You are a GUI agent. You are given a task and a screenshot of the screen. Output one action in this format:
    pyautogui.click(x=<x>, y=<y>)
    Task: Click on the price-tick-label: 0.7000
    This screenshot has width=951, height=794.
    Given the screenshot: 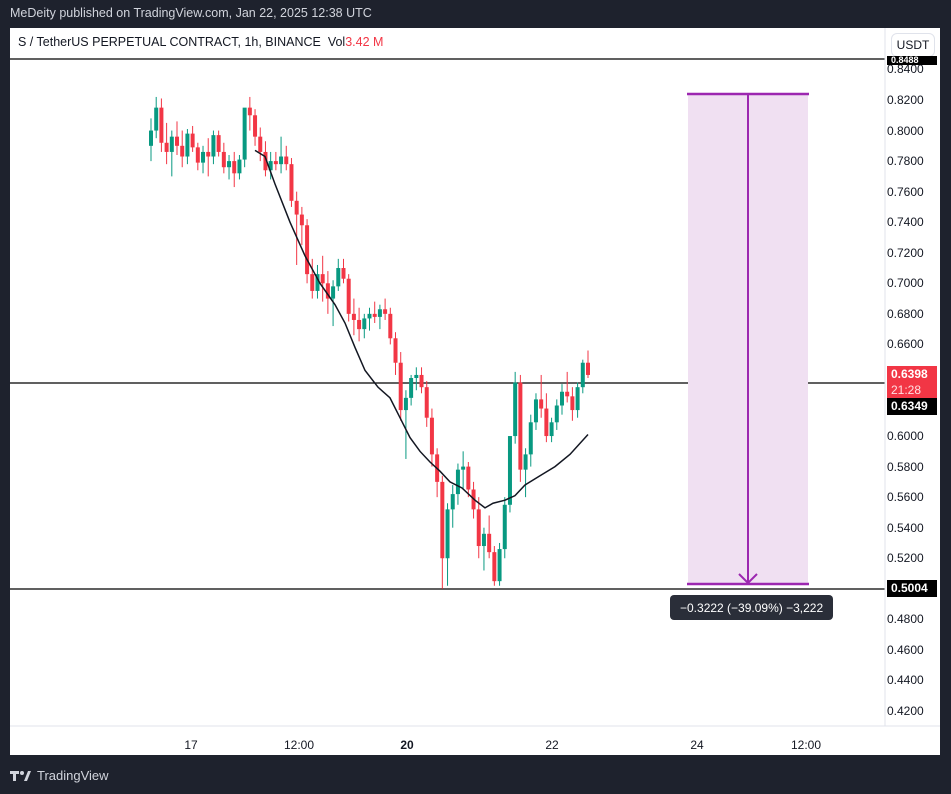 What is the action you would take?
    pyautogui.click(x=905, y=283)
    